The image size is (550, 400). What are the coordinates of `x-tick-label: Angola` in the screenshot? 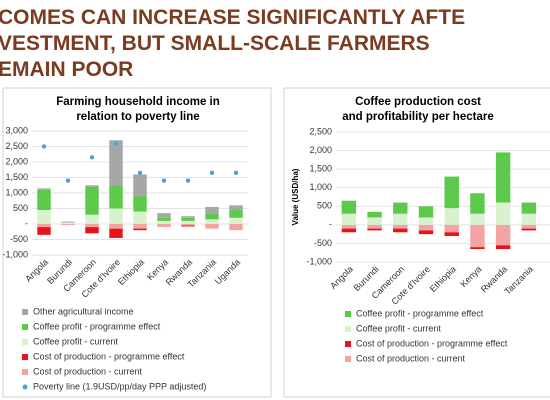 It's located at (341, 277).